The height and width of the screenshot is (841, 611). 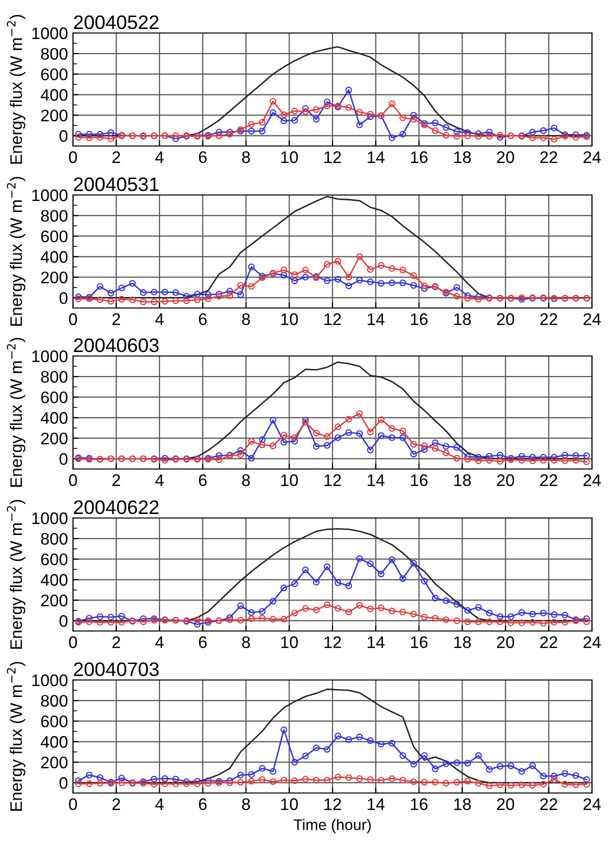 I want to click on x-tick-label: 8, so click(x=246, y=319).